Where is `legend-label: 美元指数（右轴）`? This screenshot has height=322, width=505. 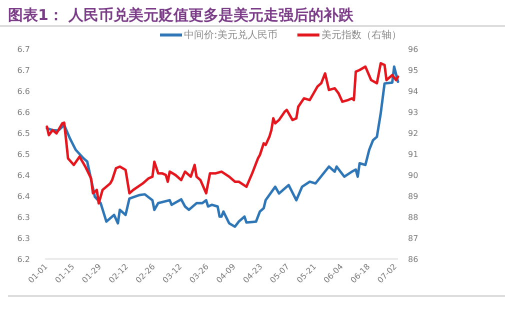
legend-label: 美元指数（右轴） is located at coordinates (361, 35).